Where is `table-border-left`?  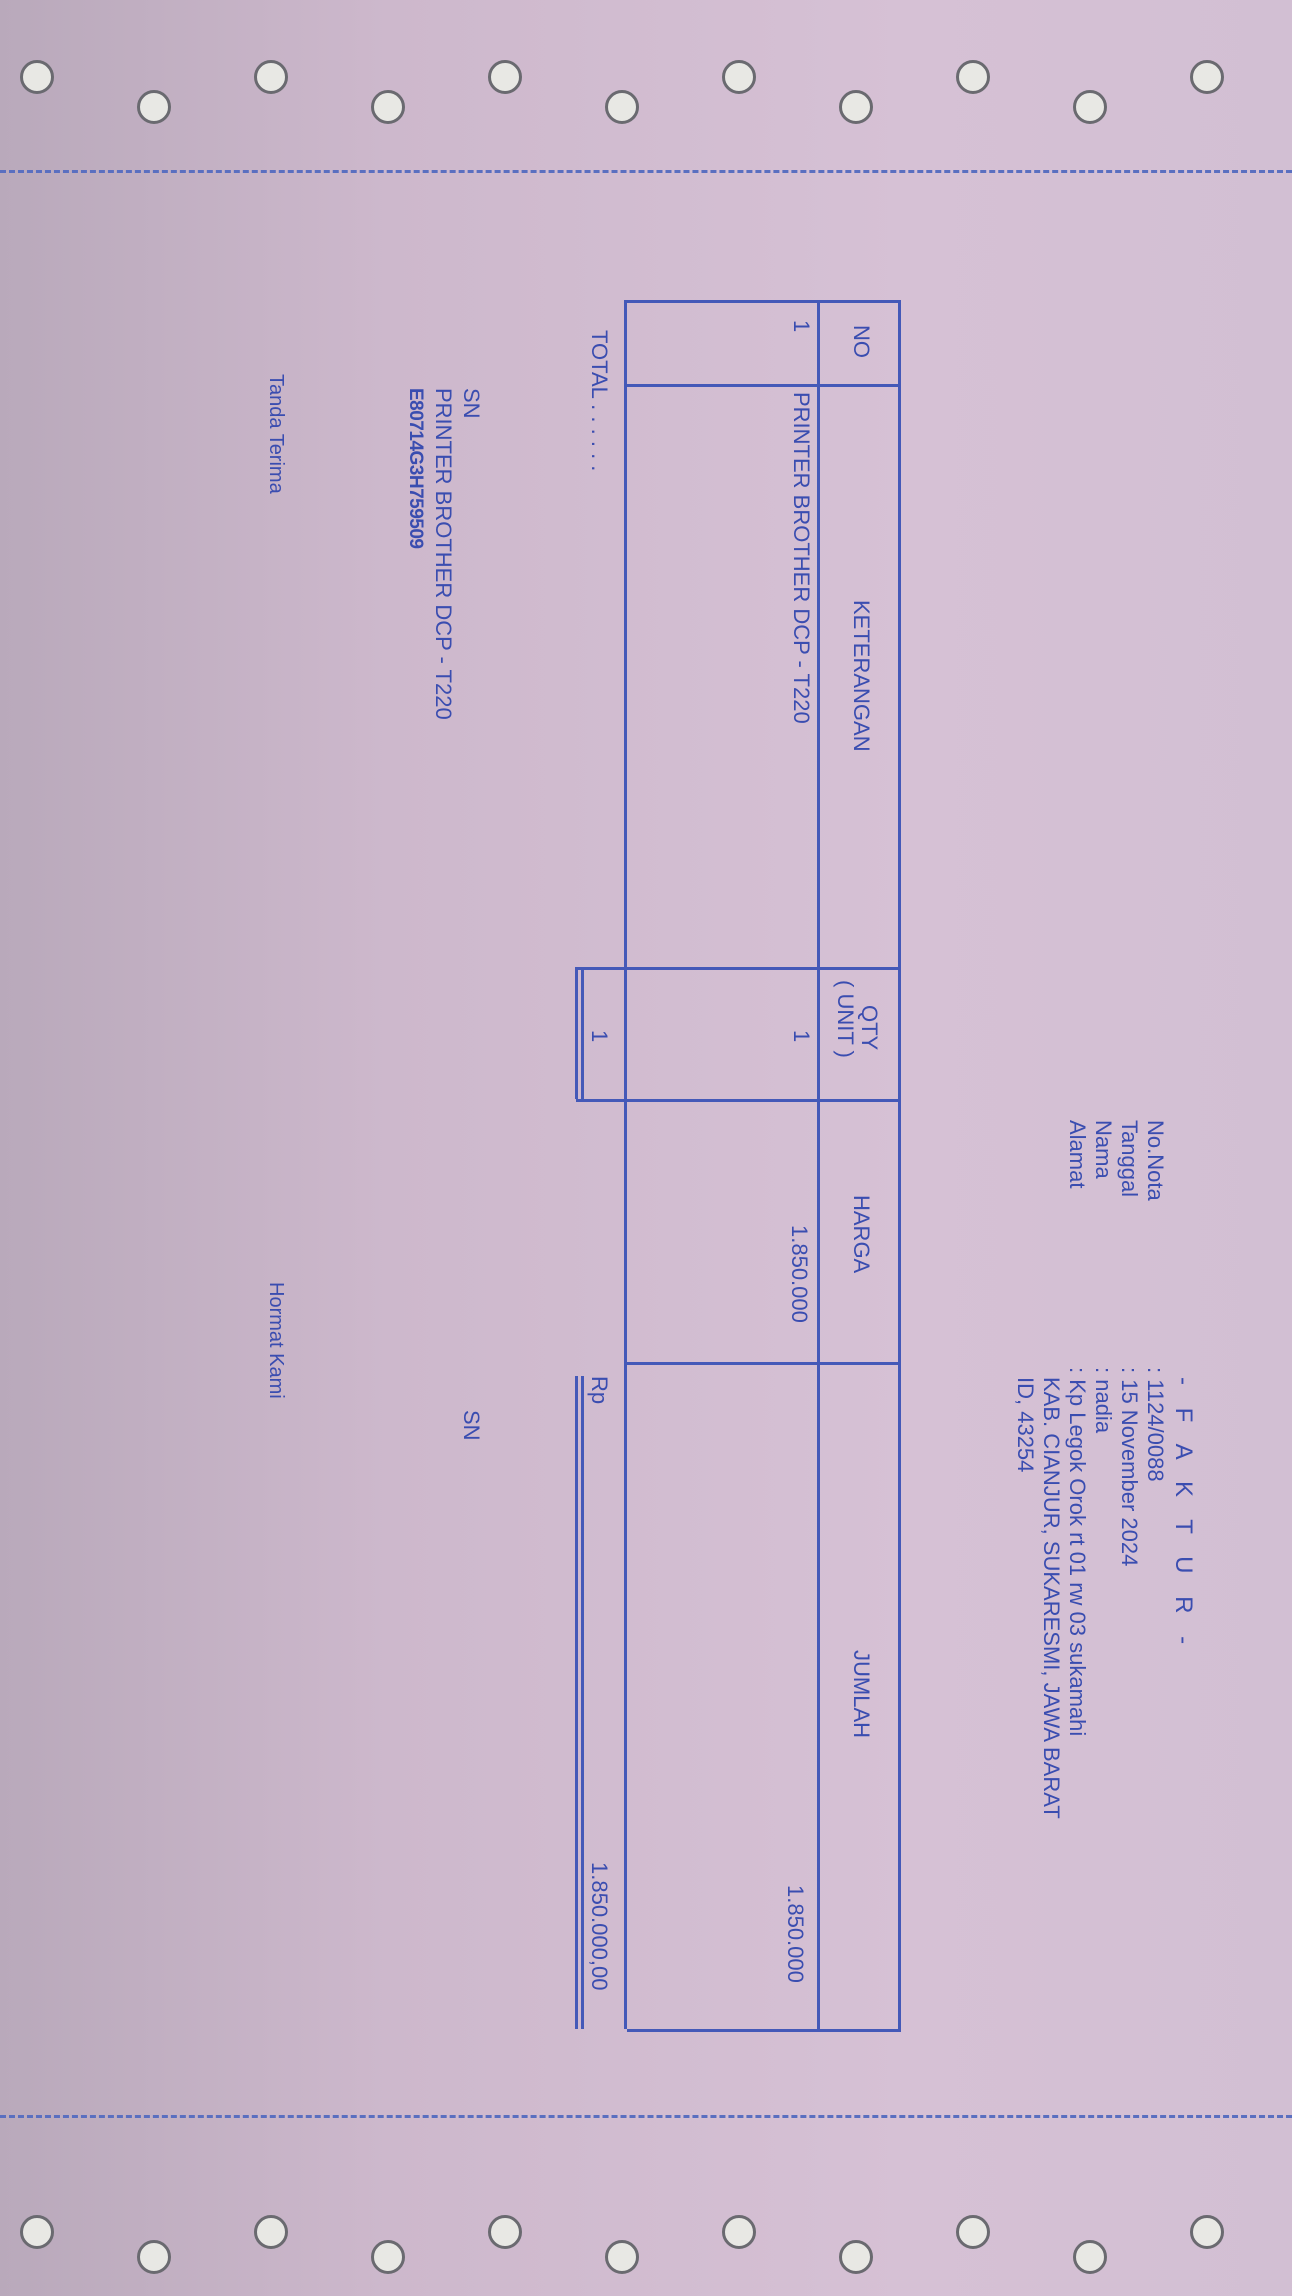 table-border-left is located at coordinates (764, 301).